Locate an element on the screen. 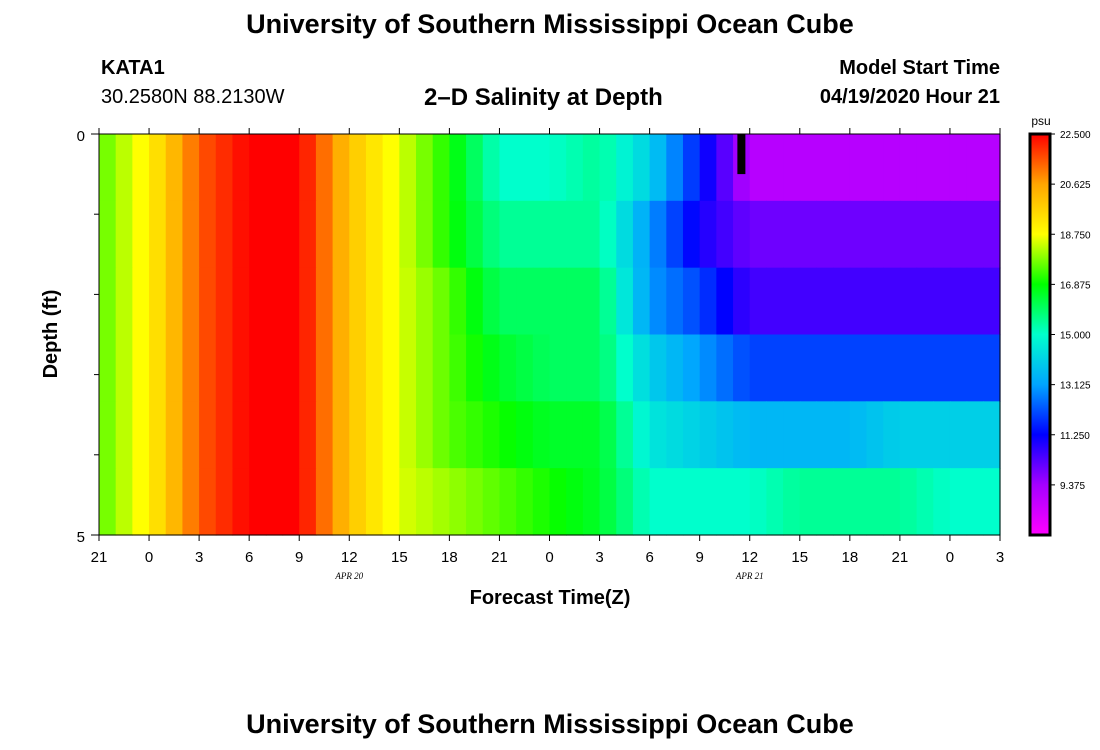  model-start-label: Model Start Time is located at coordinates (919, 68).